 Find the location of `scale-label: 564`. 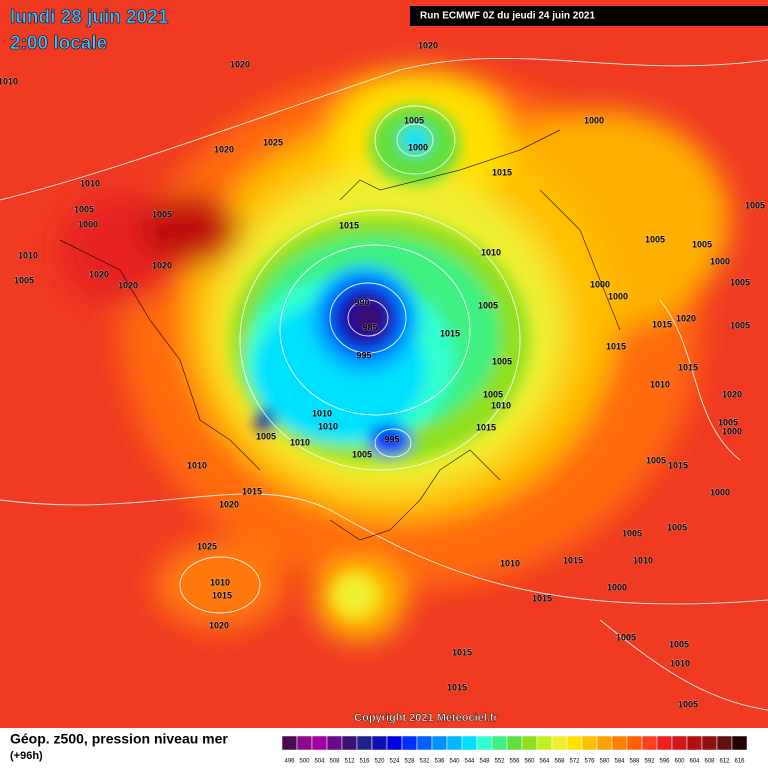

scale-label: 564 is located at coordinates (544, 762).